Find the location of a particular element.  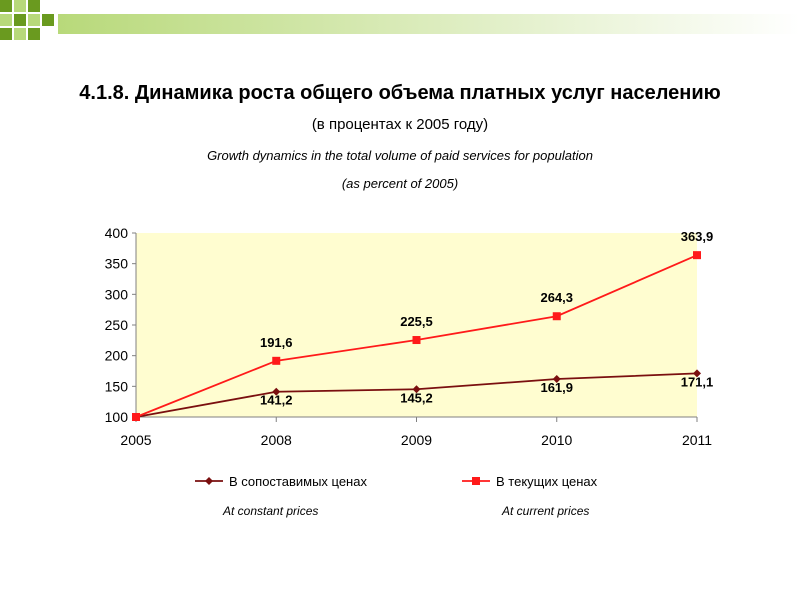

legend-label-en: At current prices is located at coordinates (545, 511).